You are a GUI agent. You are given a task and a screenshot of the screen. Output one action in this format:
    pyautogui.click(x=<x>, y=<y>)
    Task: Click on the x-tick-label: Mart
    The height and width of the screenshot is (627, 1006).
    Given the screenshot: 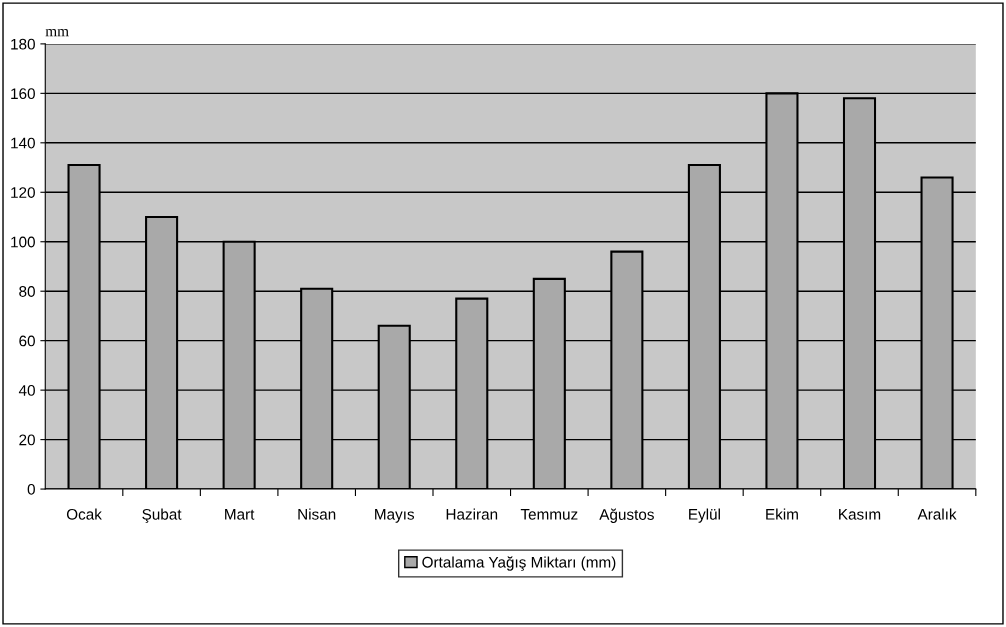 What is the action you would take?
    pyautogui.click(x=240, y=514)
    